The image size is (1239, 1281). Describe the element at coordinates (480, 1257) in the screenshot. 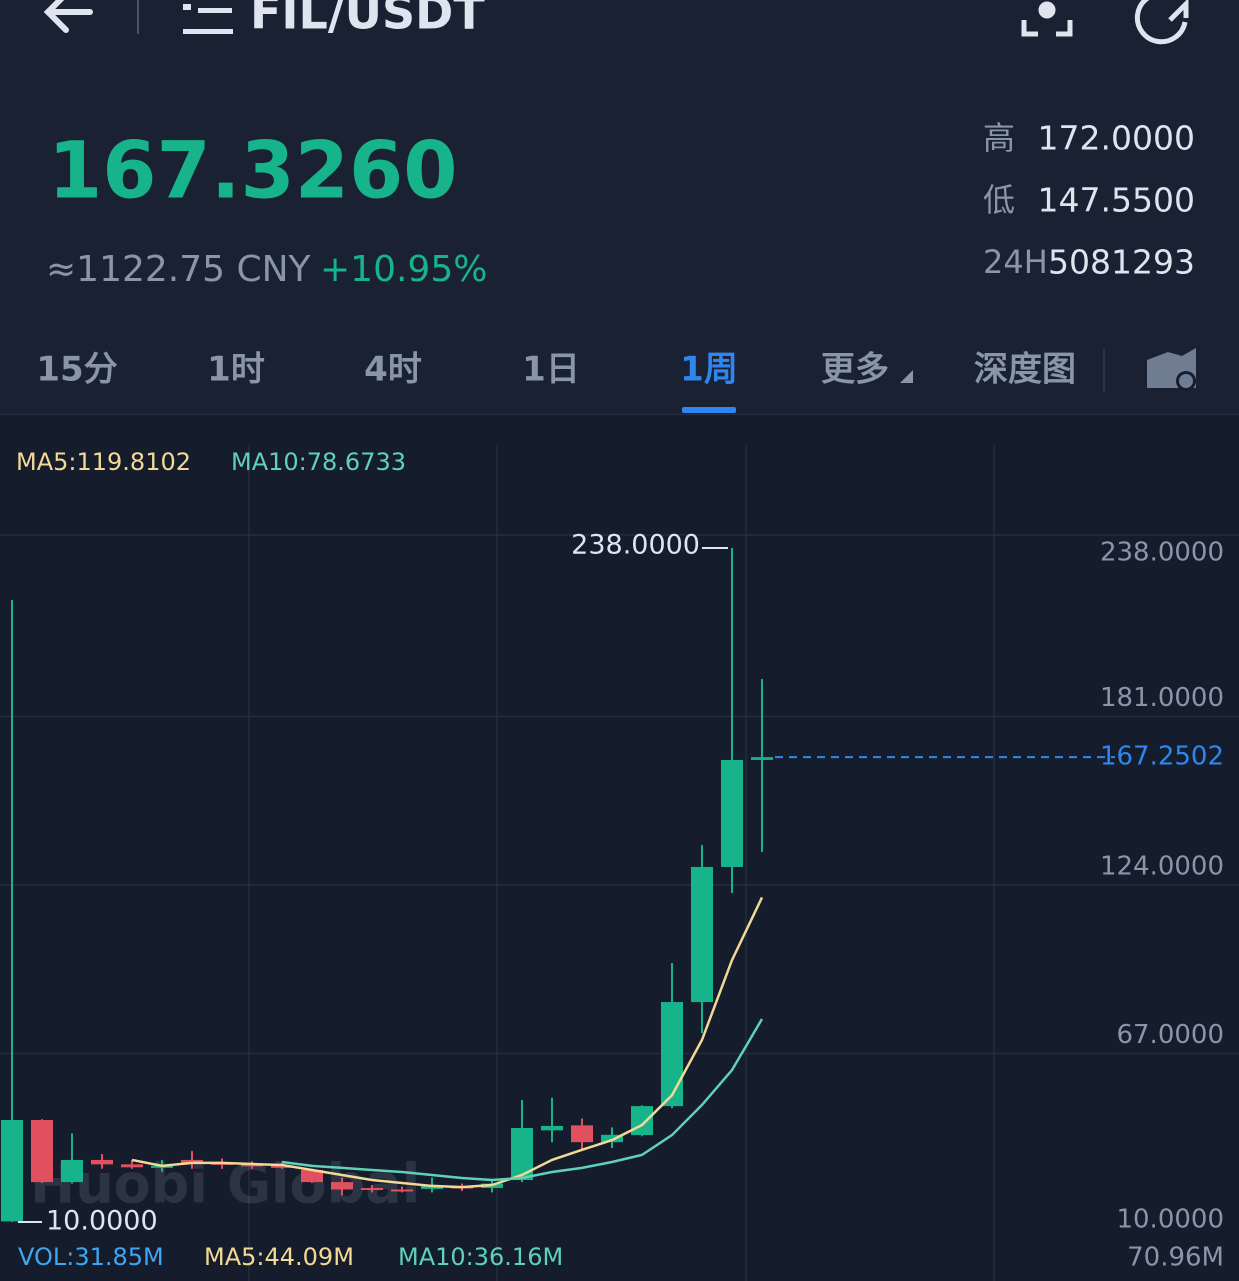

I see `volume-legend: MA10:36.16M` at that location.